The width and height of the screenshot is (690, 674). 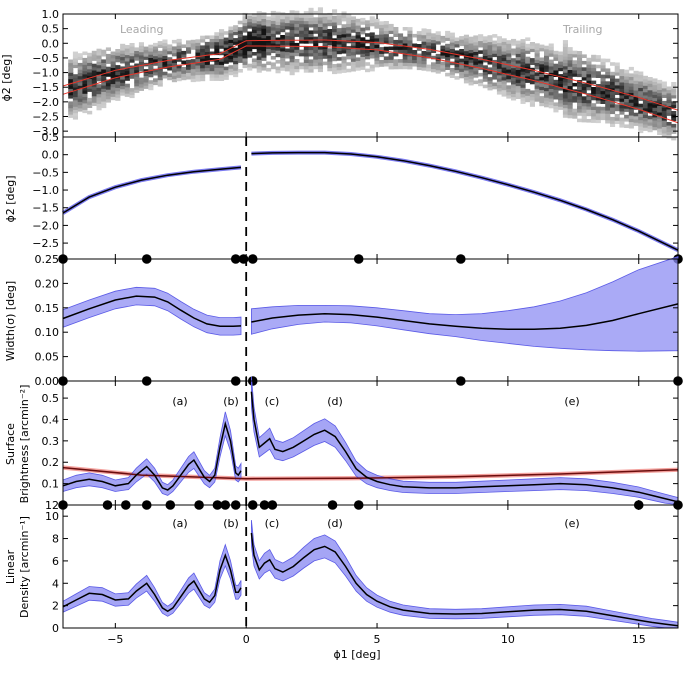 I want to click on width-line-leading, so click(x=152, y=311).